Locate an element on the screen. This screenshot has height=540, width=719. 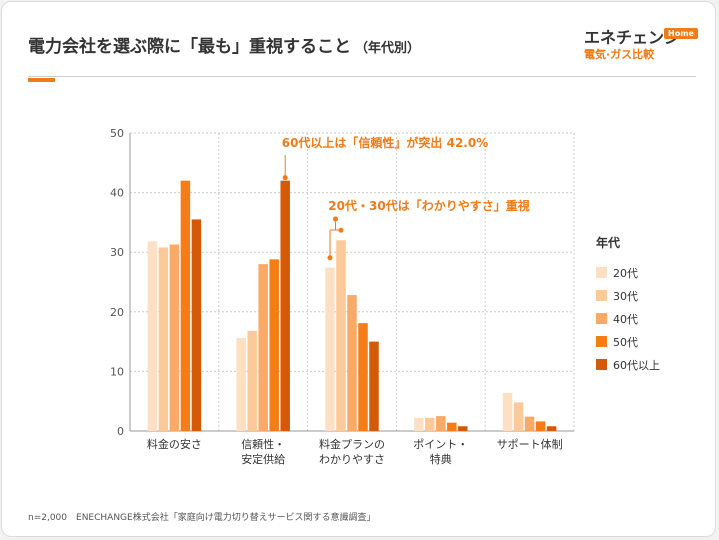
x-tick-label: 安定供給 is located at coordinates (263, 459).